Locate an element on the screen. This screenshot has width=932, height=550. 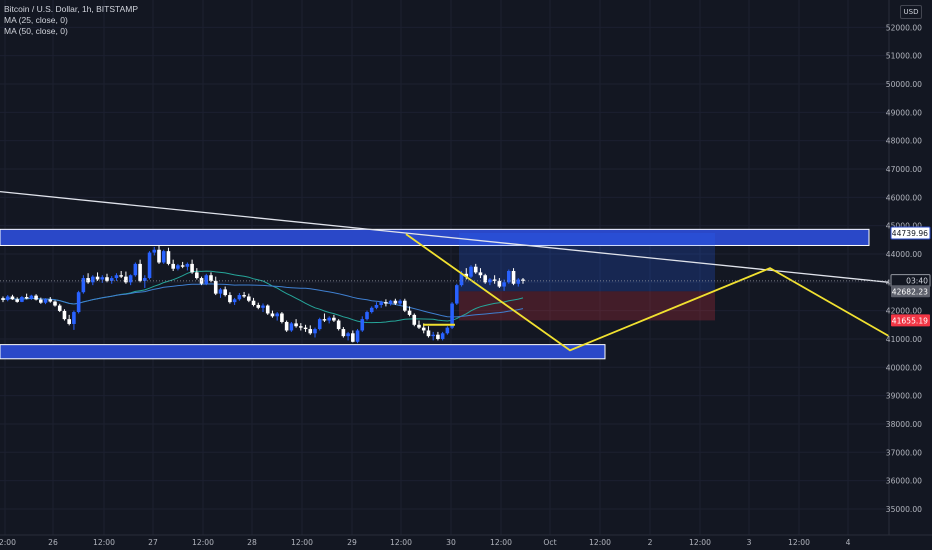
x-tick-label: Oct is located at coordinates (549, 542).